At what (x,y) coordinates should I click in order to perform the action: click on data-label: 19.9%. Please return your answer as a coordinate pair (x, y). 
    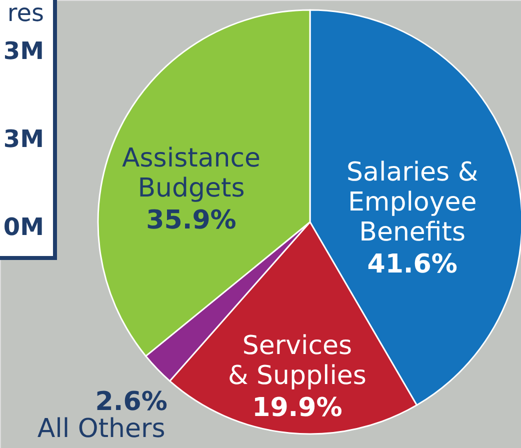
    Looking at the image, I should click on (297, 407).